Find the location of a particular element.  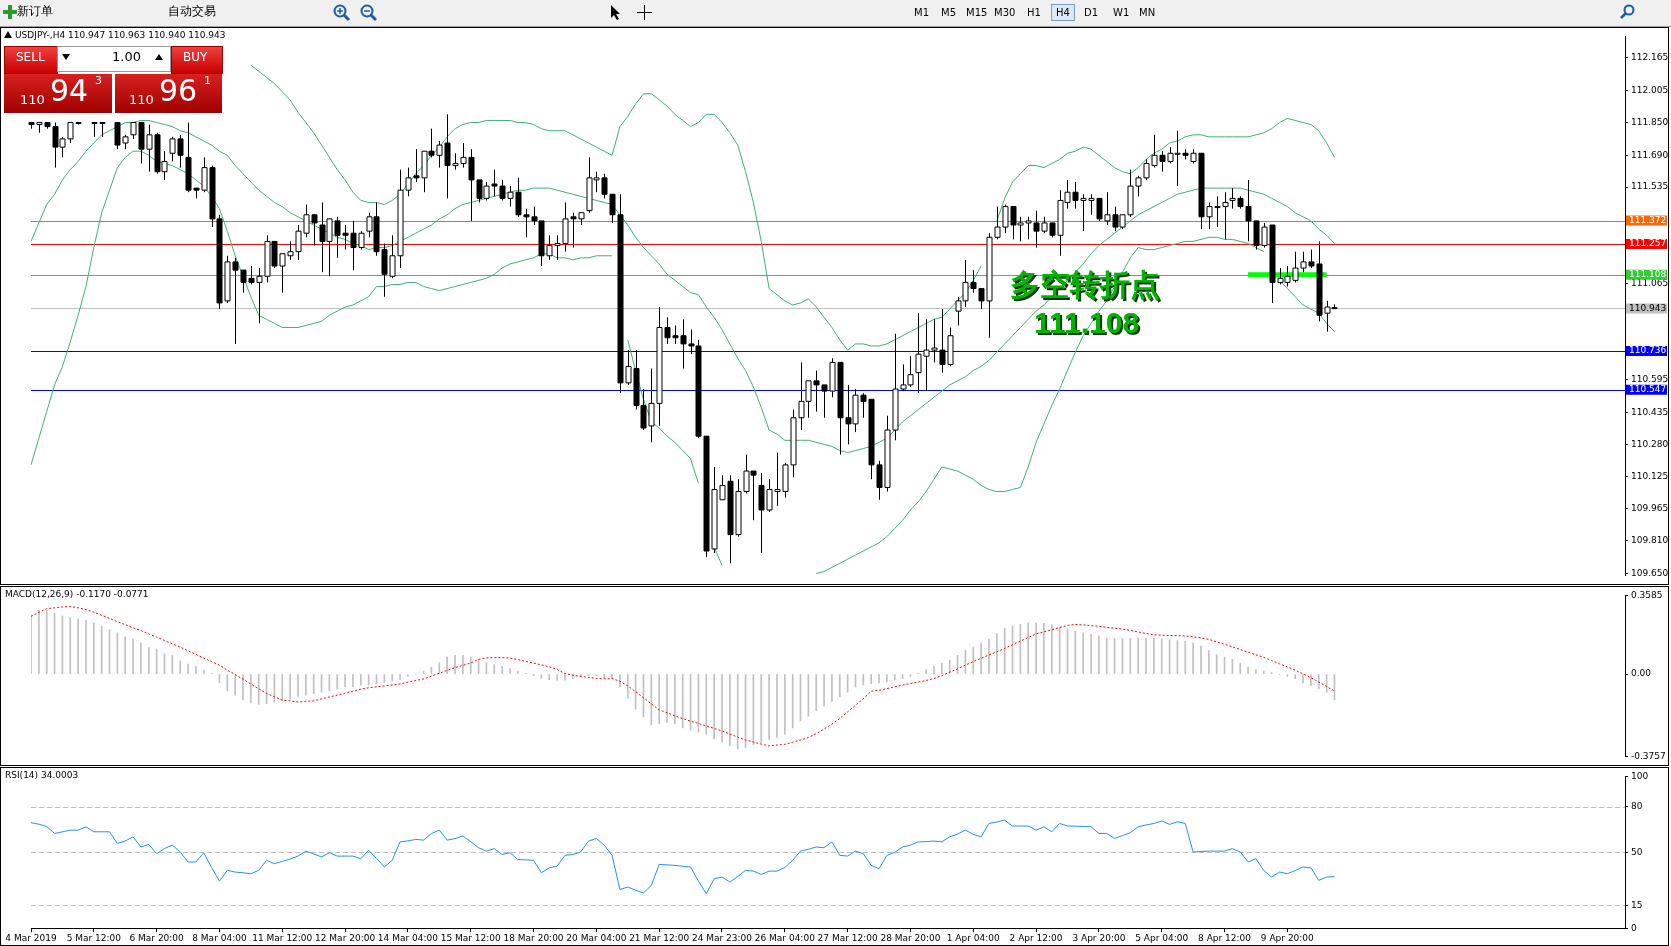

x-tick-label: 26 Mar 04:00 is located at coordinates (785, 937).